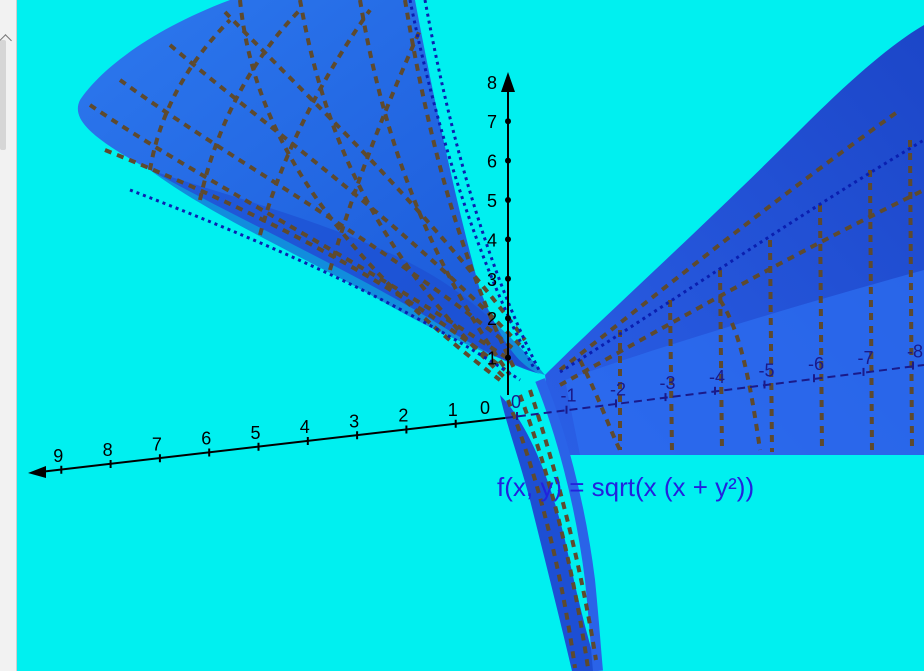  What do you see at coordinates (767, 371) in the screenshot?
I see `y-tick-label: -5` at bounding box center [767, 371].